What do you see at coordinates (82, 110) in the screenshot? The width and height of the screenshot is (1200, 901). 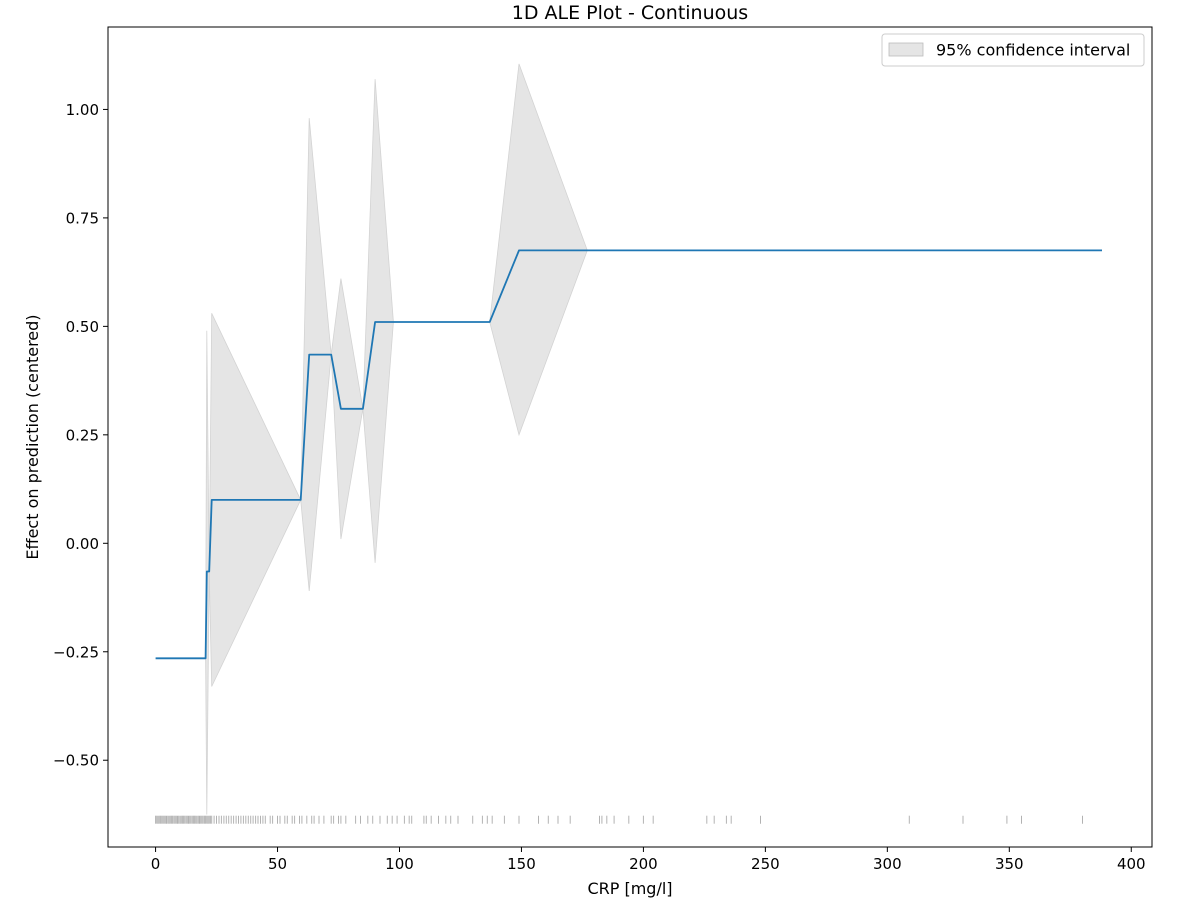 I see `y-tick-label: 1.00` at bounding box center [82, 110].